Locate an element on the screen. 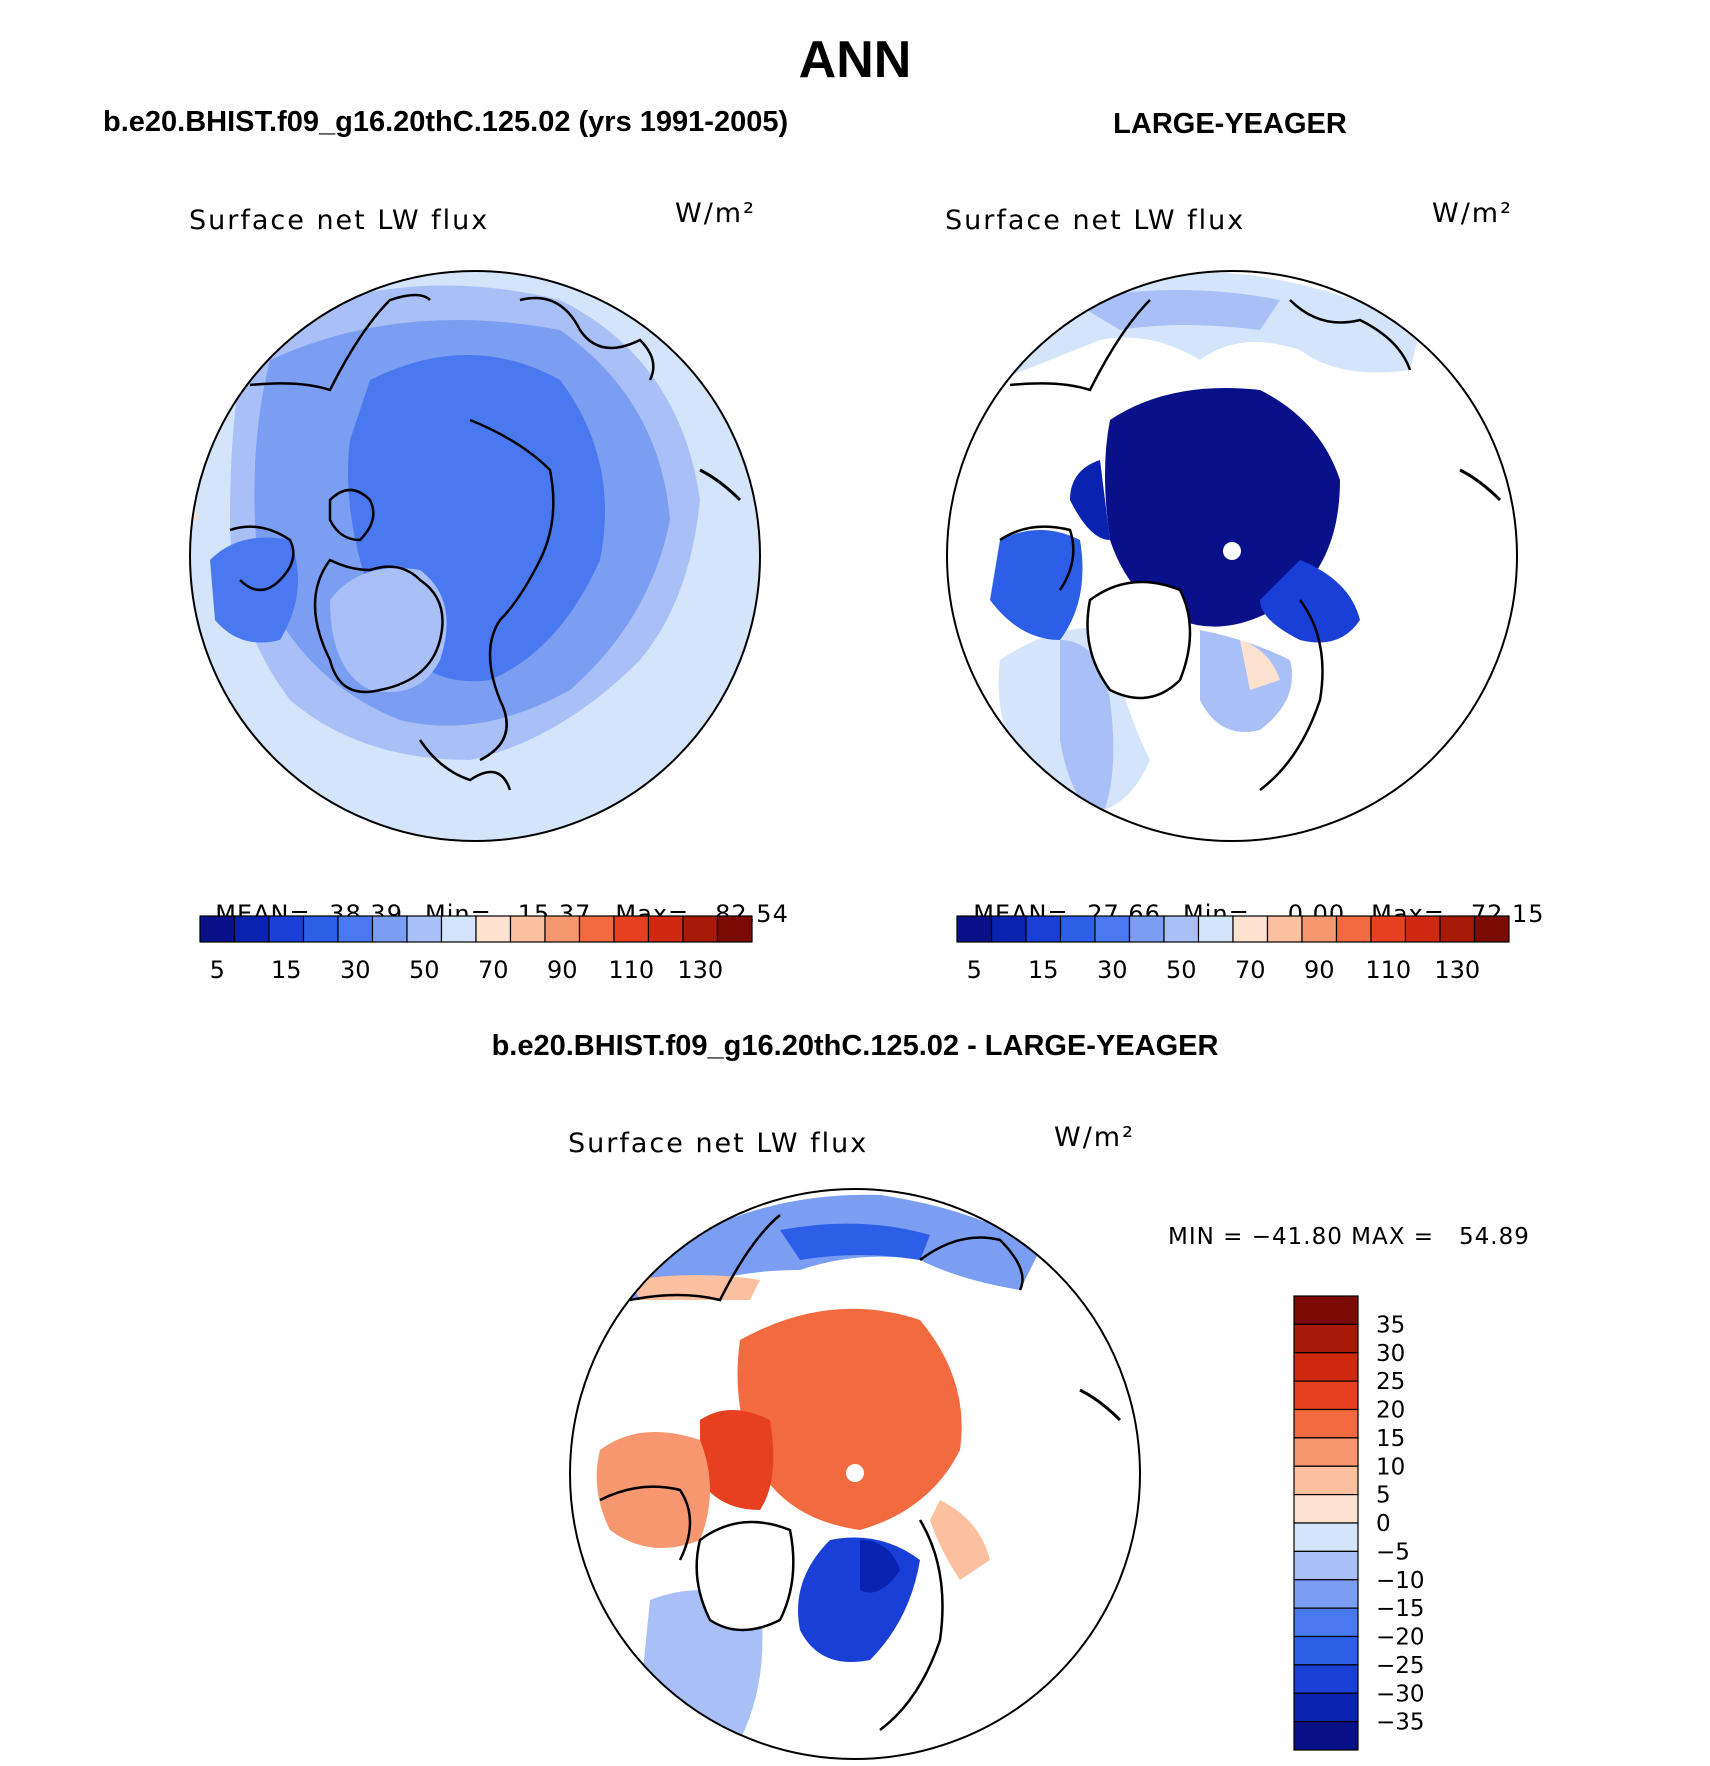 The image size is (1710, 1766). diff-variable-label: Surface net LW flux is located at coordinates (718, 1143).